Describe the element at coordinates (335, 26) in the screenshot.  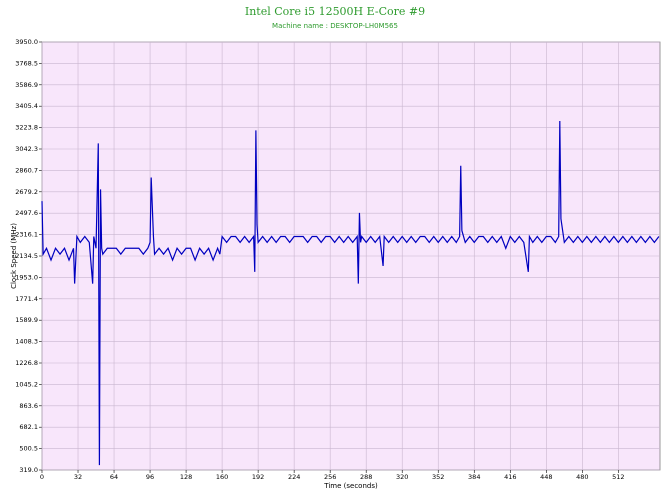
I see `chart-subtitle: Machine name : DESKTOP-LH0M565` at that location.